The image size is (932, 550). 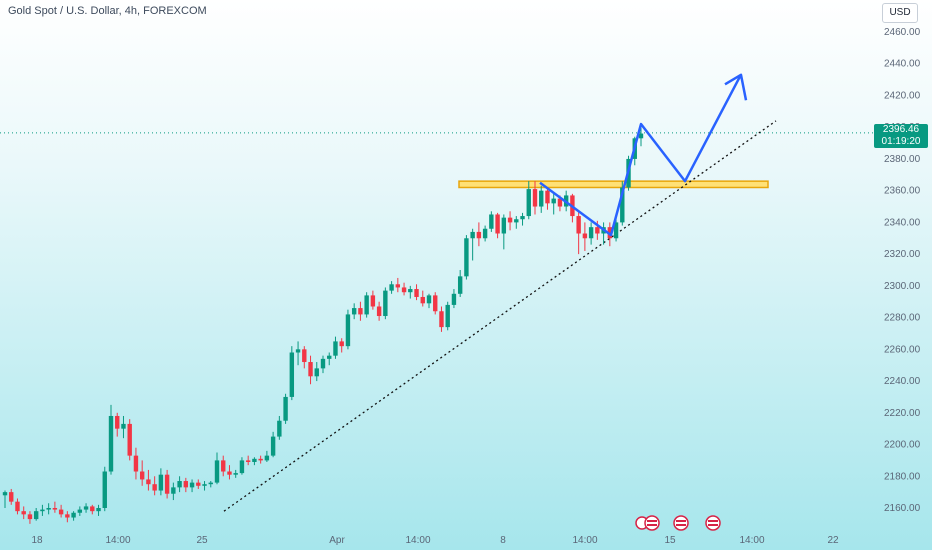 What do you see at coordinates (902, 95) in the screenshot?
I see `y-tick-label: 2420.00` at bounding box center [902, 95].